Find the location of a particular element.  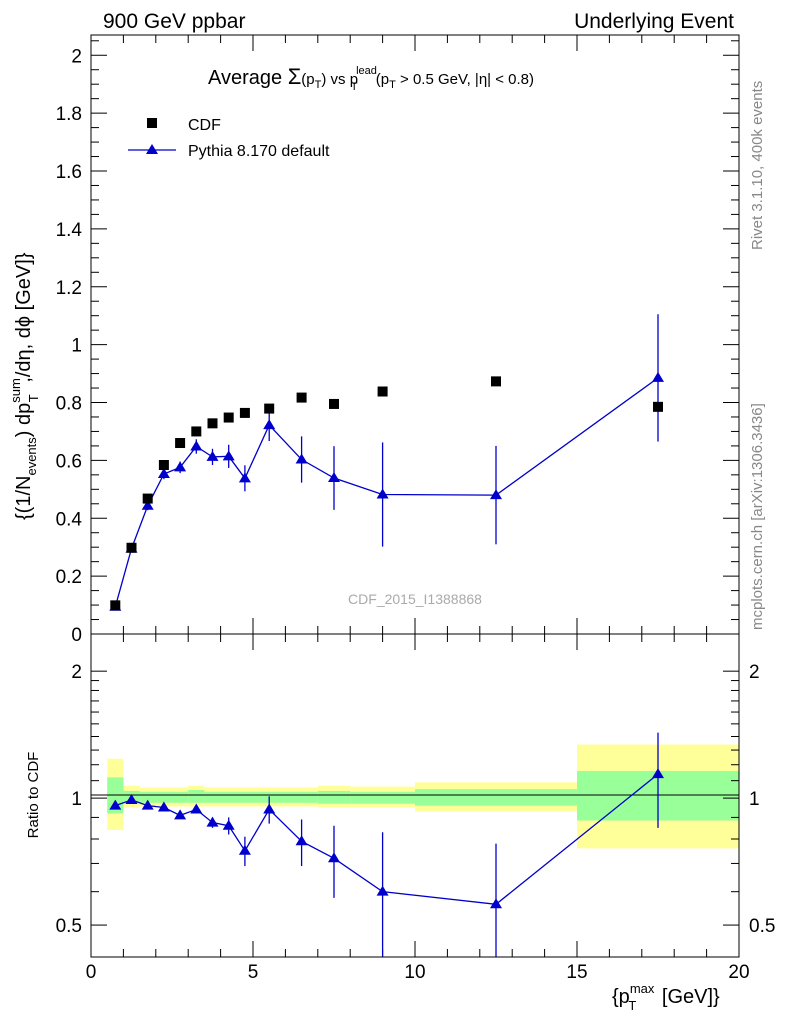

x-tick-label: 5 is located at coordinates (253, 972).